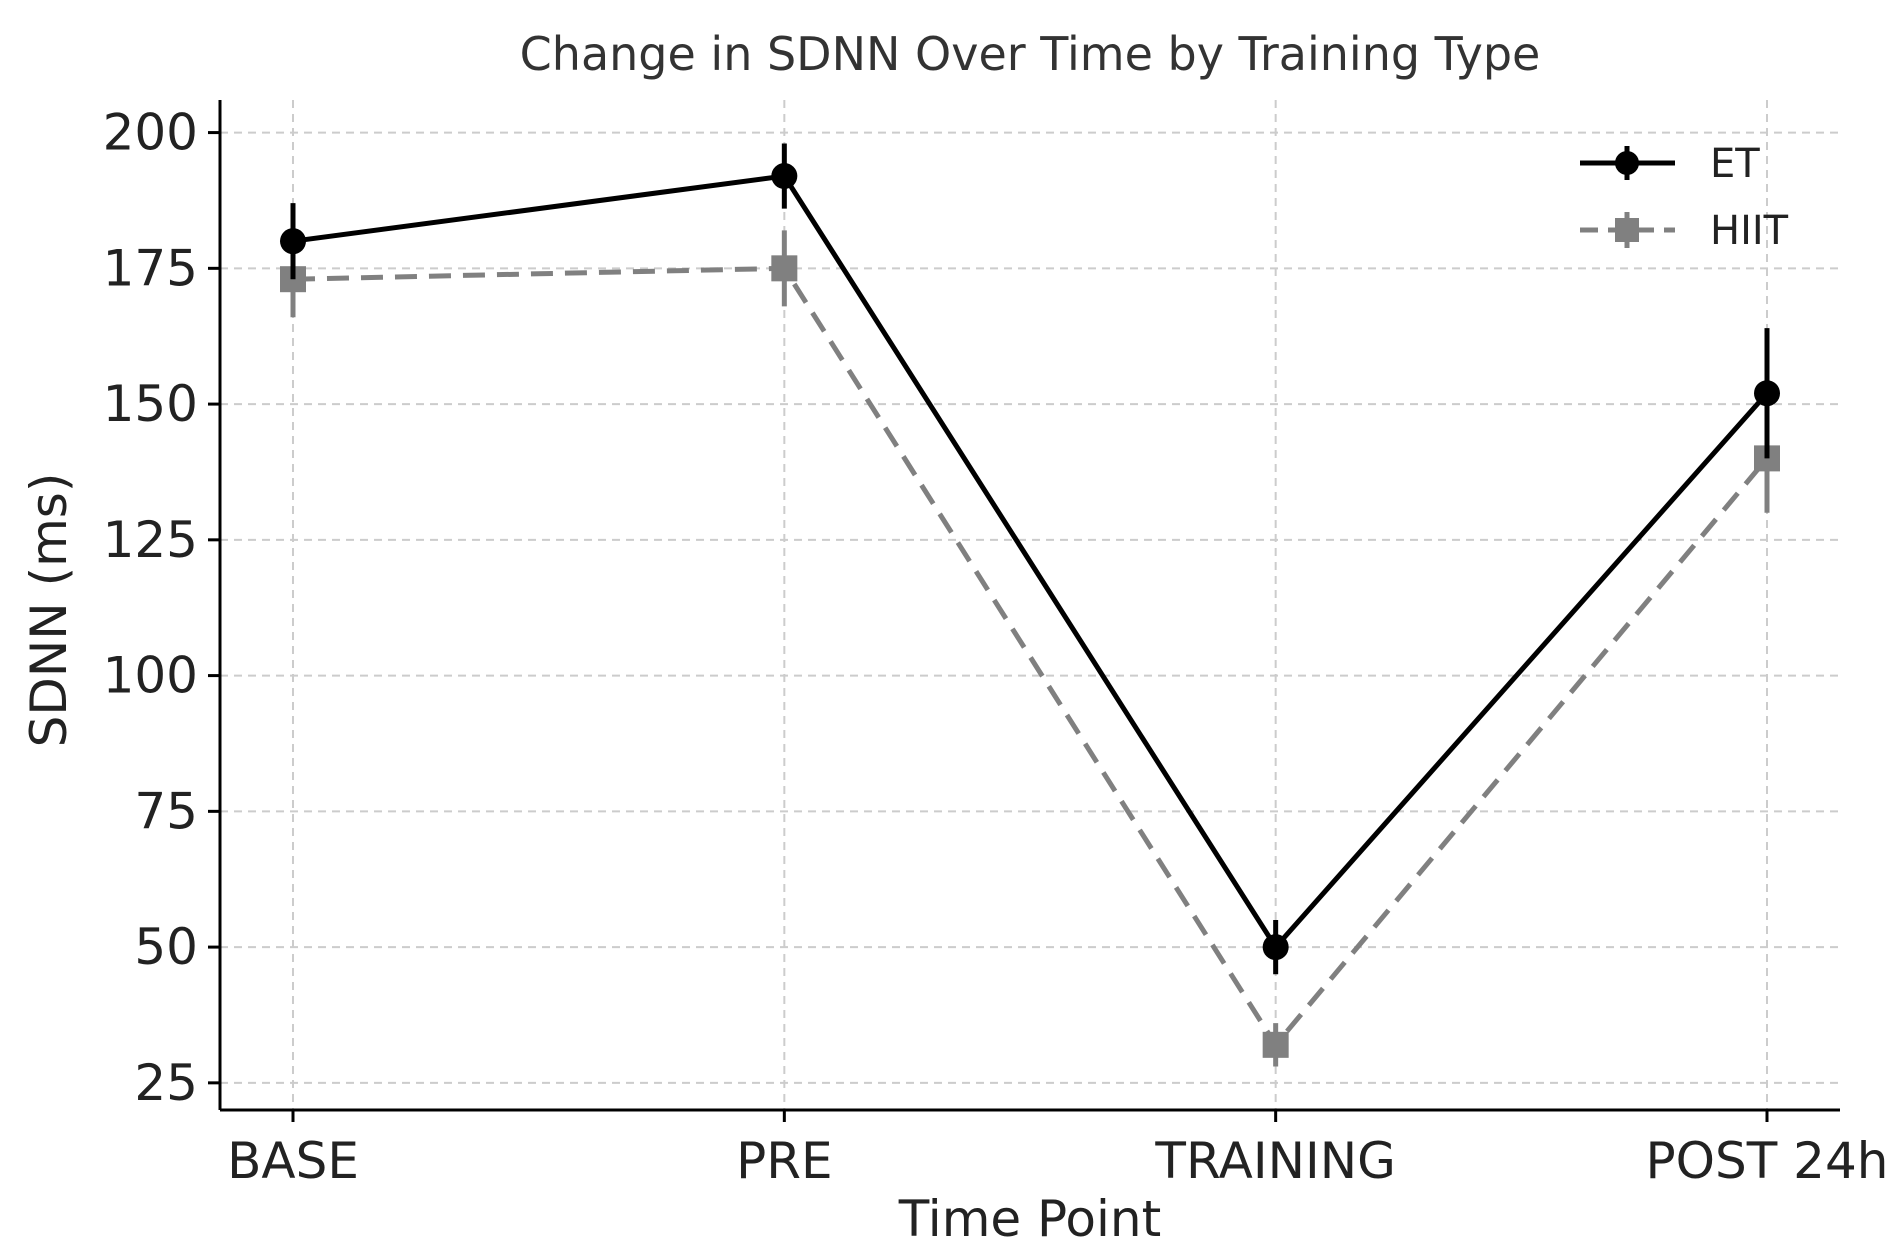 The height and width of the screenshot is (1257, 1903). What do you see at coordinates (1275, 1161) in the screenshot?
I see `x-tick-label: TRAINING` at bounding box center [1275, 1161].